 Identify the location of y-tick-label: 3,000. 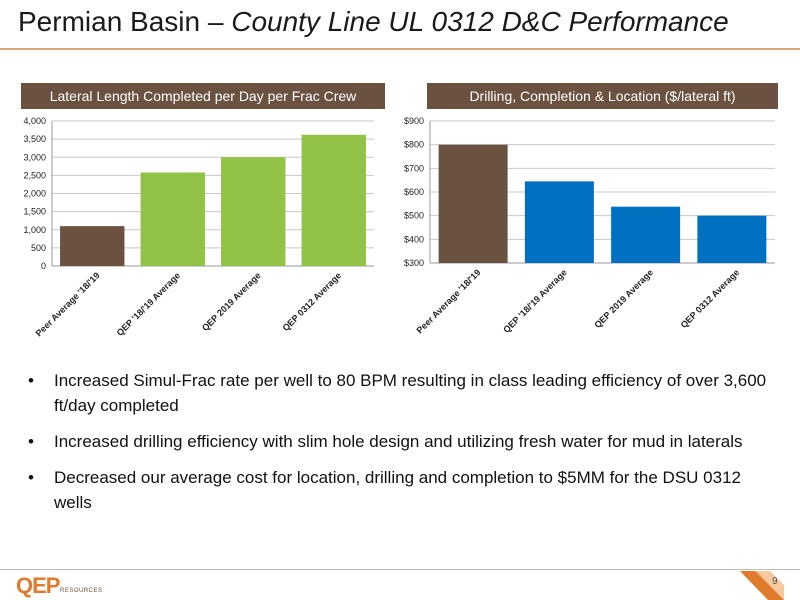
(34, 157).